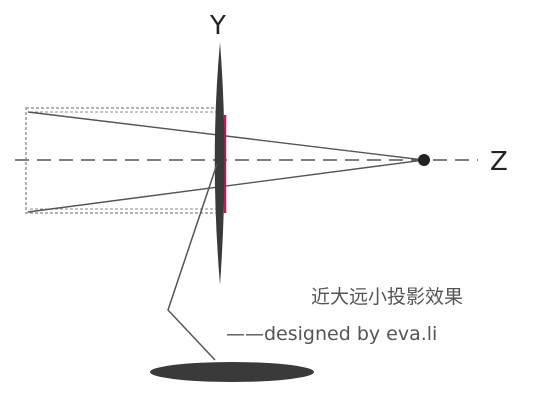 Image resolution: width=544 pixels, height=410 pixels. Describe the element at coordinates (219, 163) in the screenshot. I see `projection-plane` at that location.